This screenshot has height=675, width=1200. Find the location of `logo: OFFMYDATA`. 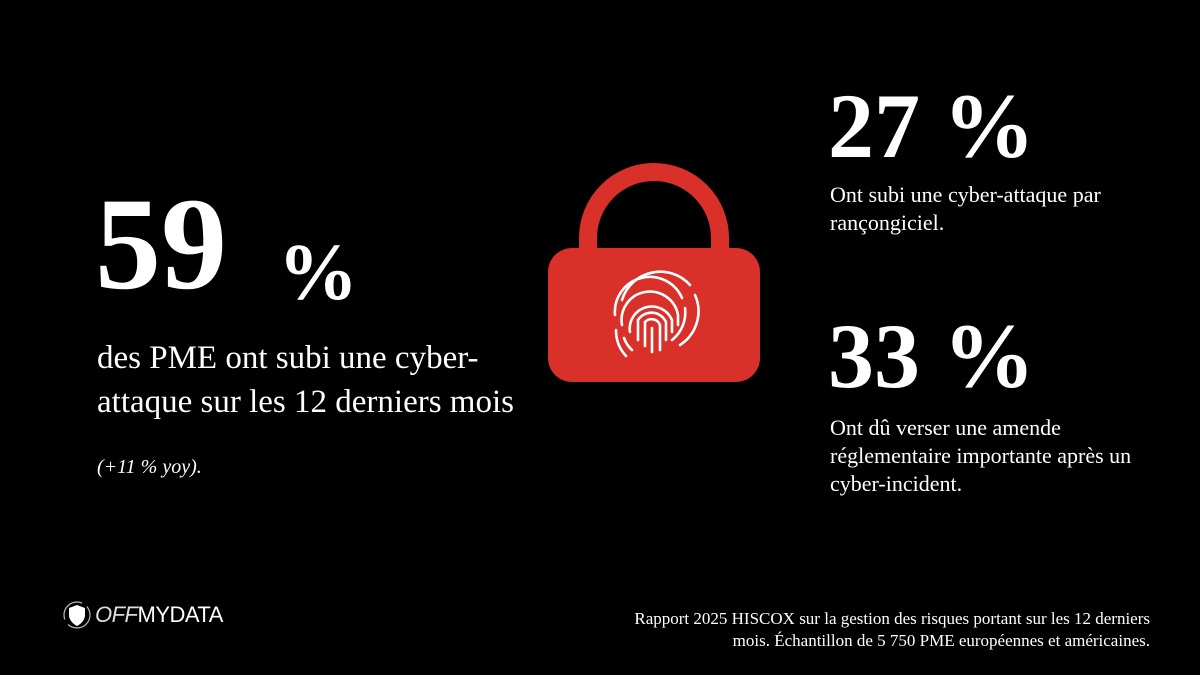

logo: OFFMYDATA is located at coordinates (142, 615).